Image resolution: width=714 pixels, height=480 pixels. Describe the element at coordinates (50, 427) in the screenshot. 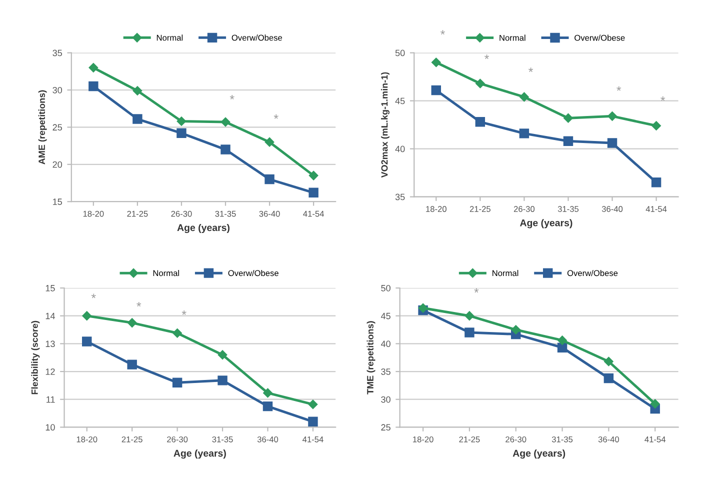

I see `y-tick-label: 10` at that location.